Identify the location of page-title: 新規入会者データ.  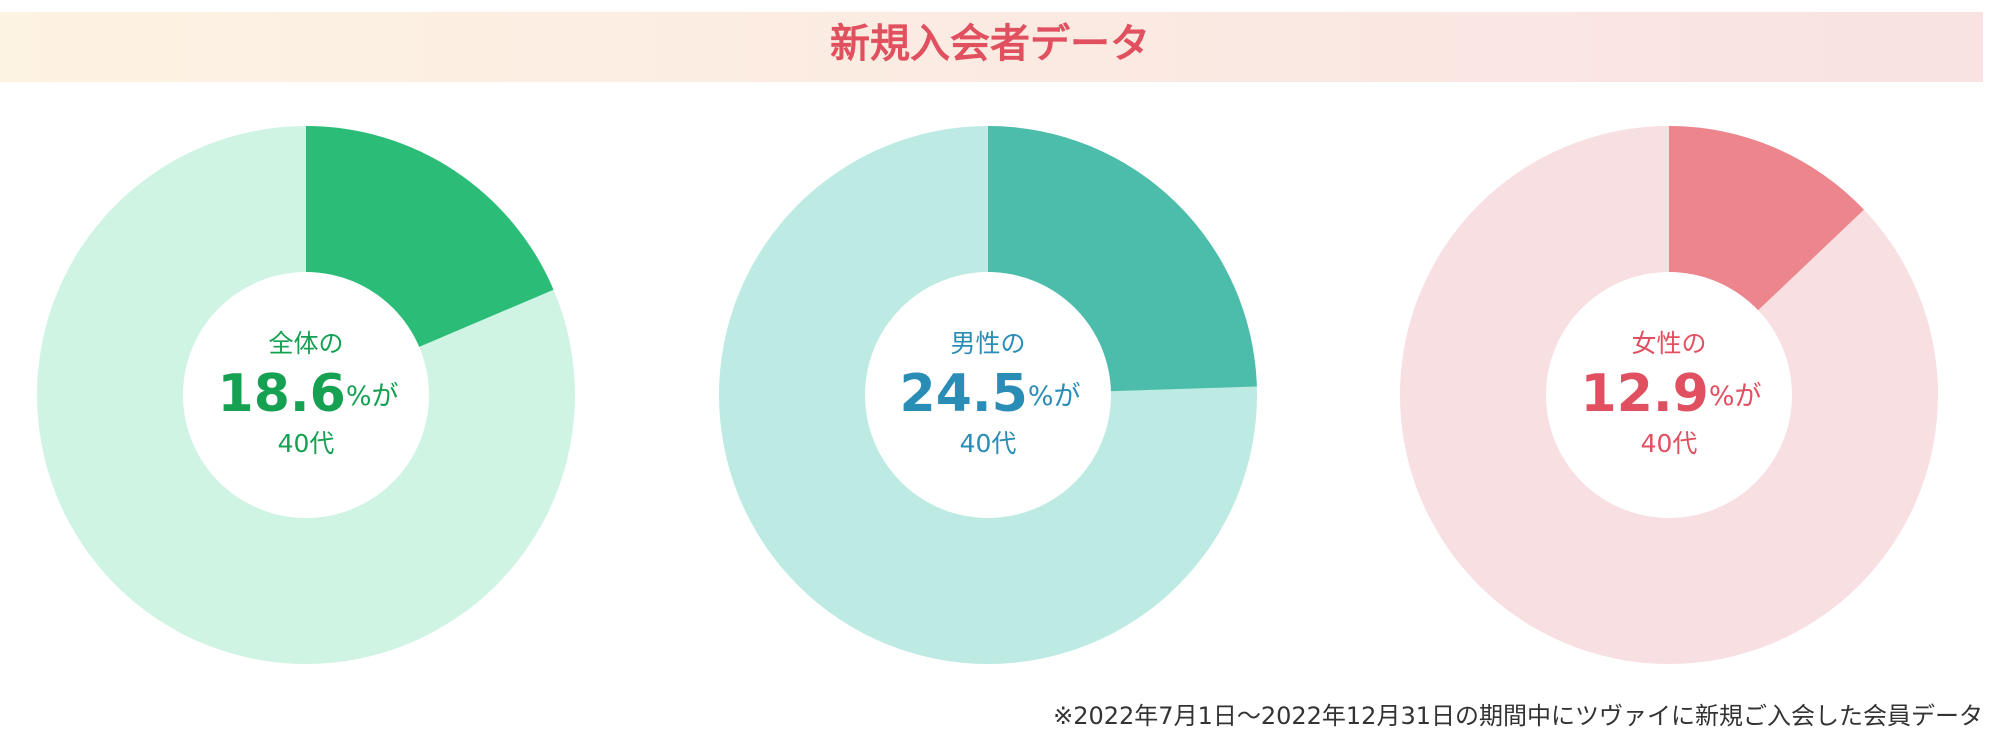
(990, 44).